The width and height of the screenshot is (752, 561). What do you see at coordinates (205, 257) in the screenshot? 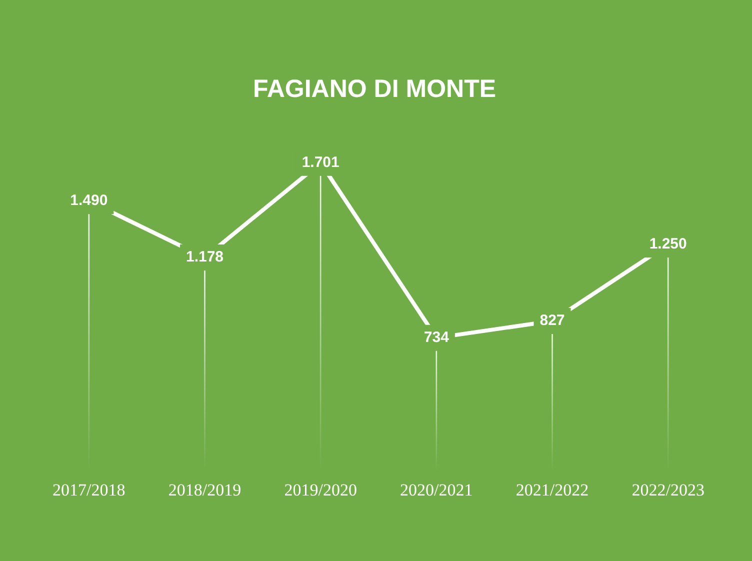
I see `data-label: 1.178` at bounding box center [205, 257].